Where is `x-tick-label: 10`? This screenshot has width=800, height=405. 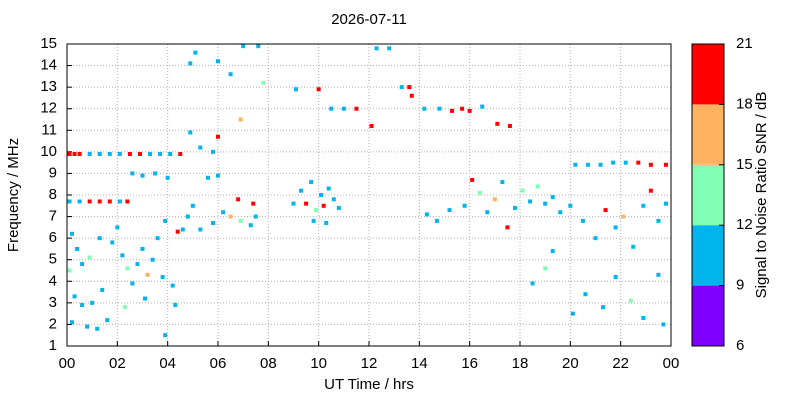
x-tick-label: 10 is located at coordinates (318, 363).